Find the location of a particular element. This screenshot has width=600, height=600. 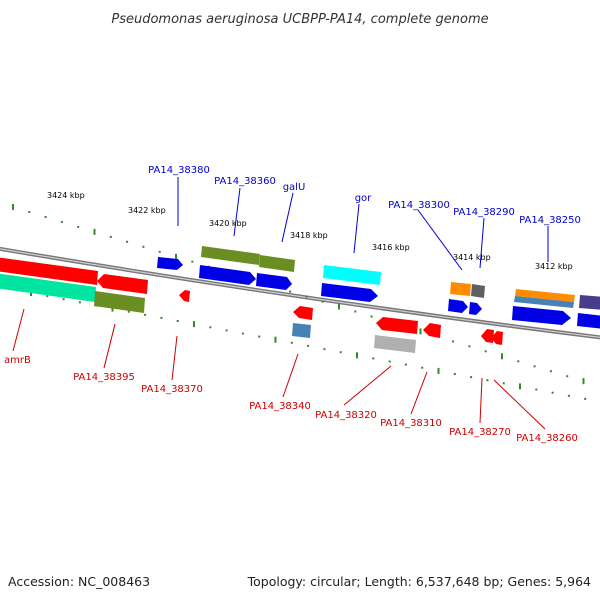

scale-label: 3414 kbp is located at coordinates (472, 257).